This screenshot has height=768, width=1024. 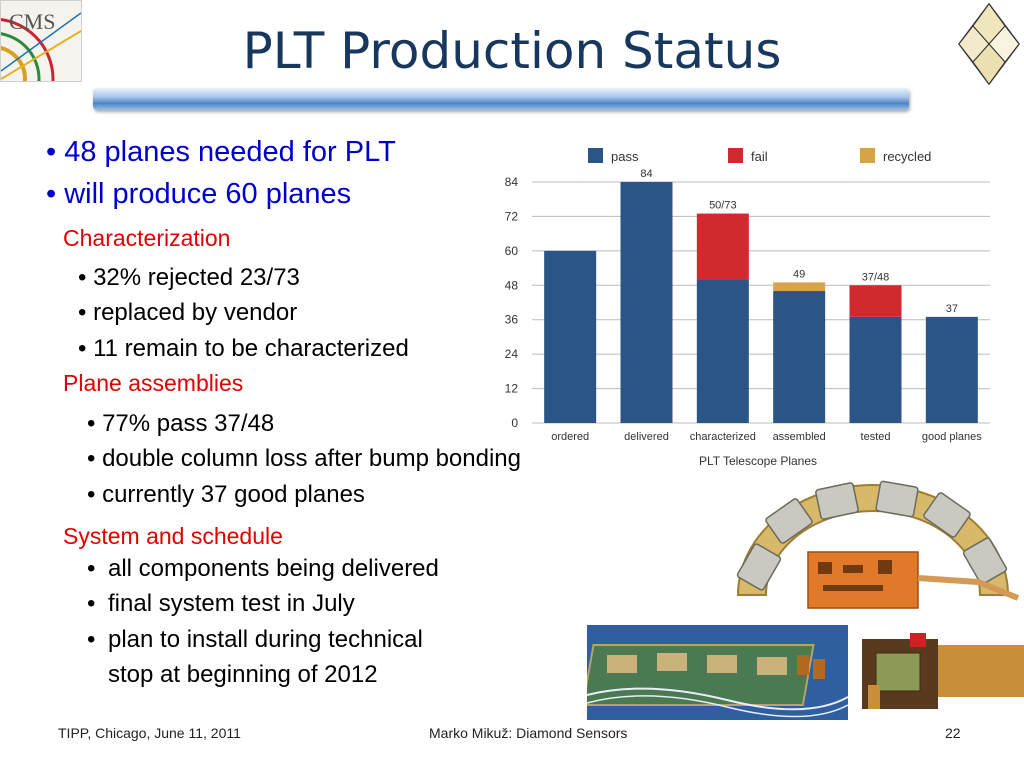 What do you see at coordinates (723, 206) in the screenshot?
I see `bar-value-label: 50/73` at bounding box center [723, 206].